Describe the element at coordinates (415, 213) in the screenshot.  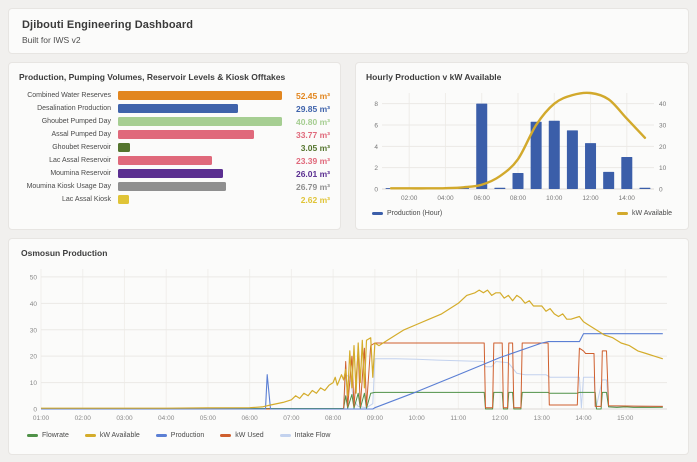
I see `legend-label: Production (Hour)` at that location.